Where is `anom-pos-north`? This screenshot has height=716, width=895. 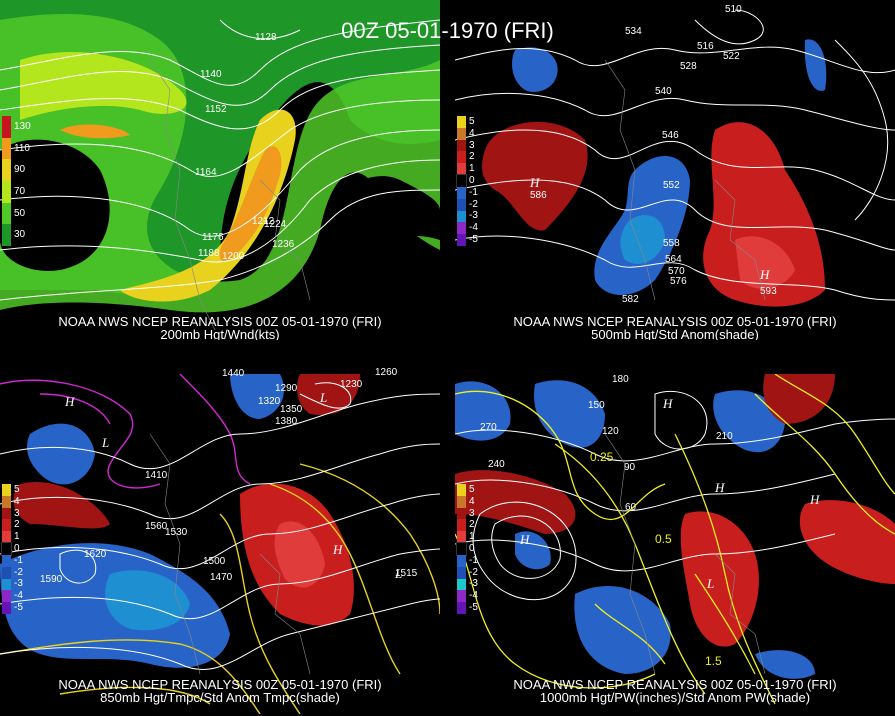
anom-pos-north is located at coordinates (328, 394).